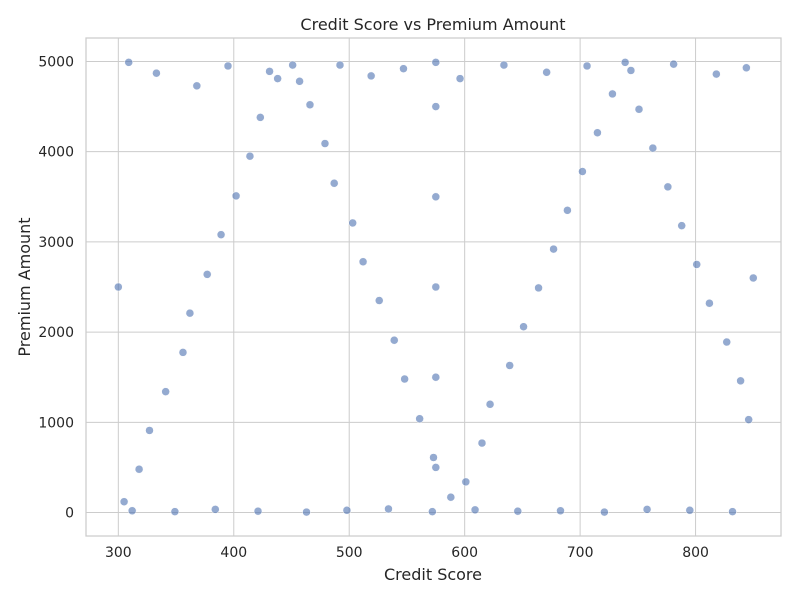 The width and height of the screenshot is (800, 600). Describe the element at coordinates (233, 553) in the screenshot. I see `x-tick-label: 400` at that location.